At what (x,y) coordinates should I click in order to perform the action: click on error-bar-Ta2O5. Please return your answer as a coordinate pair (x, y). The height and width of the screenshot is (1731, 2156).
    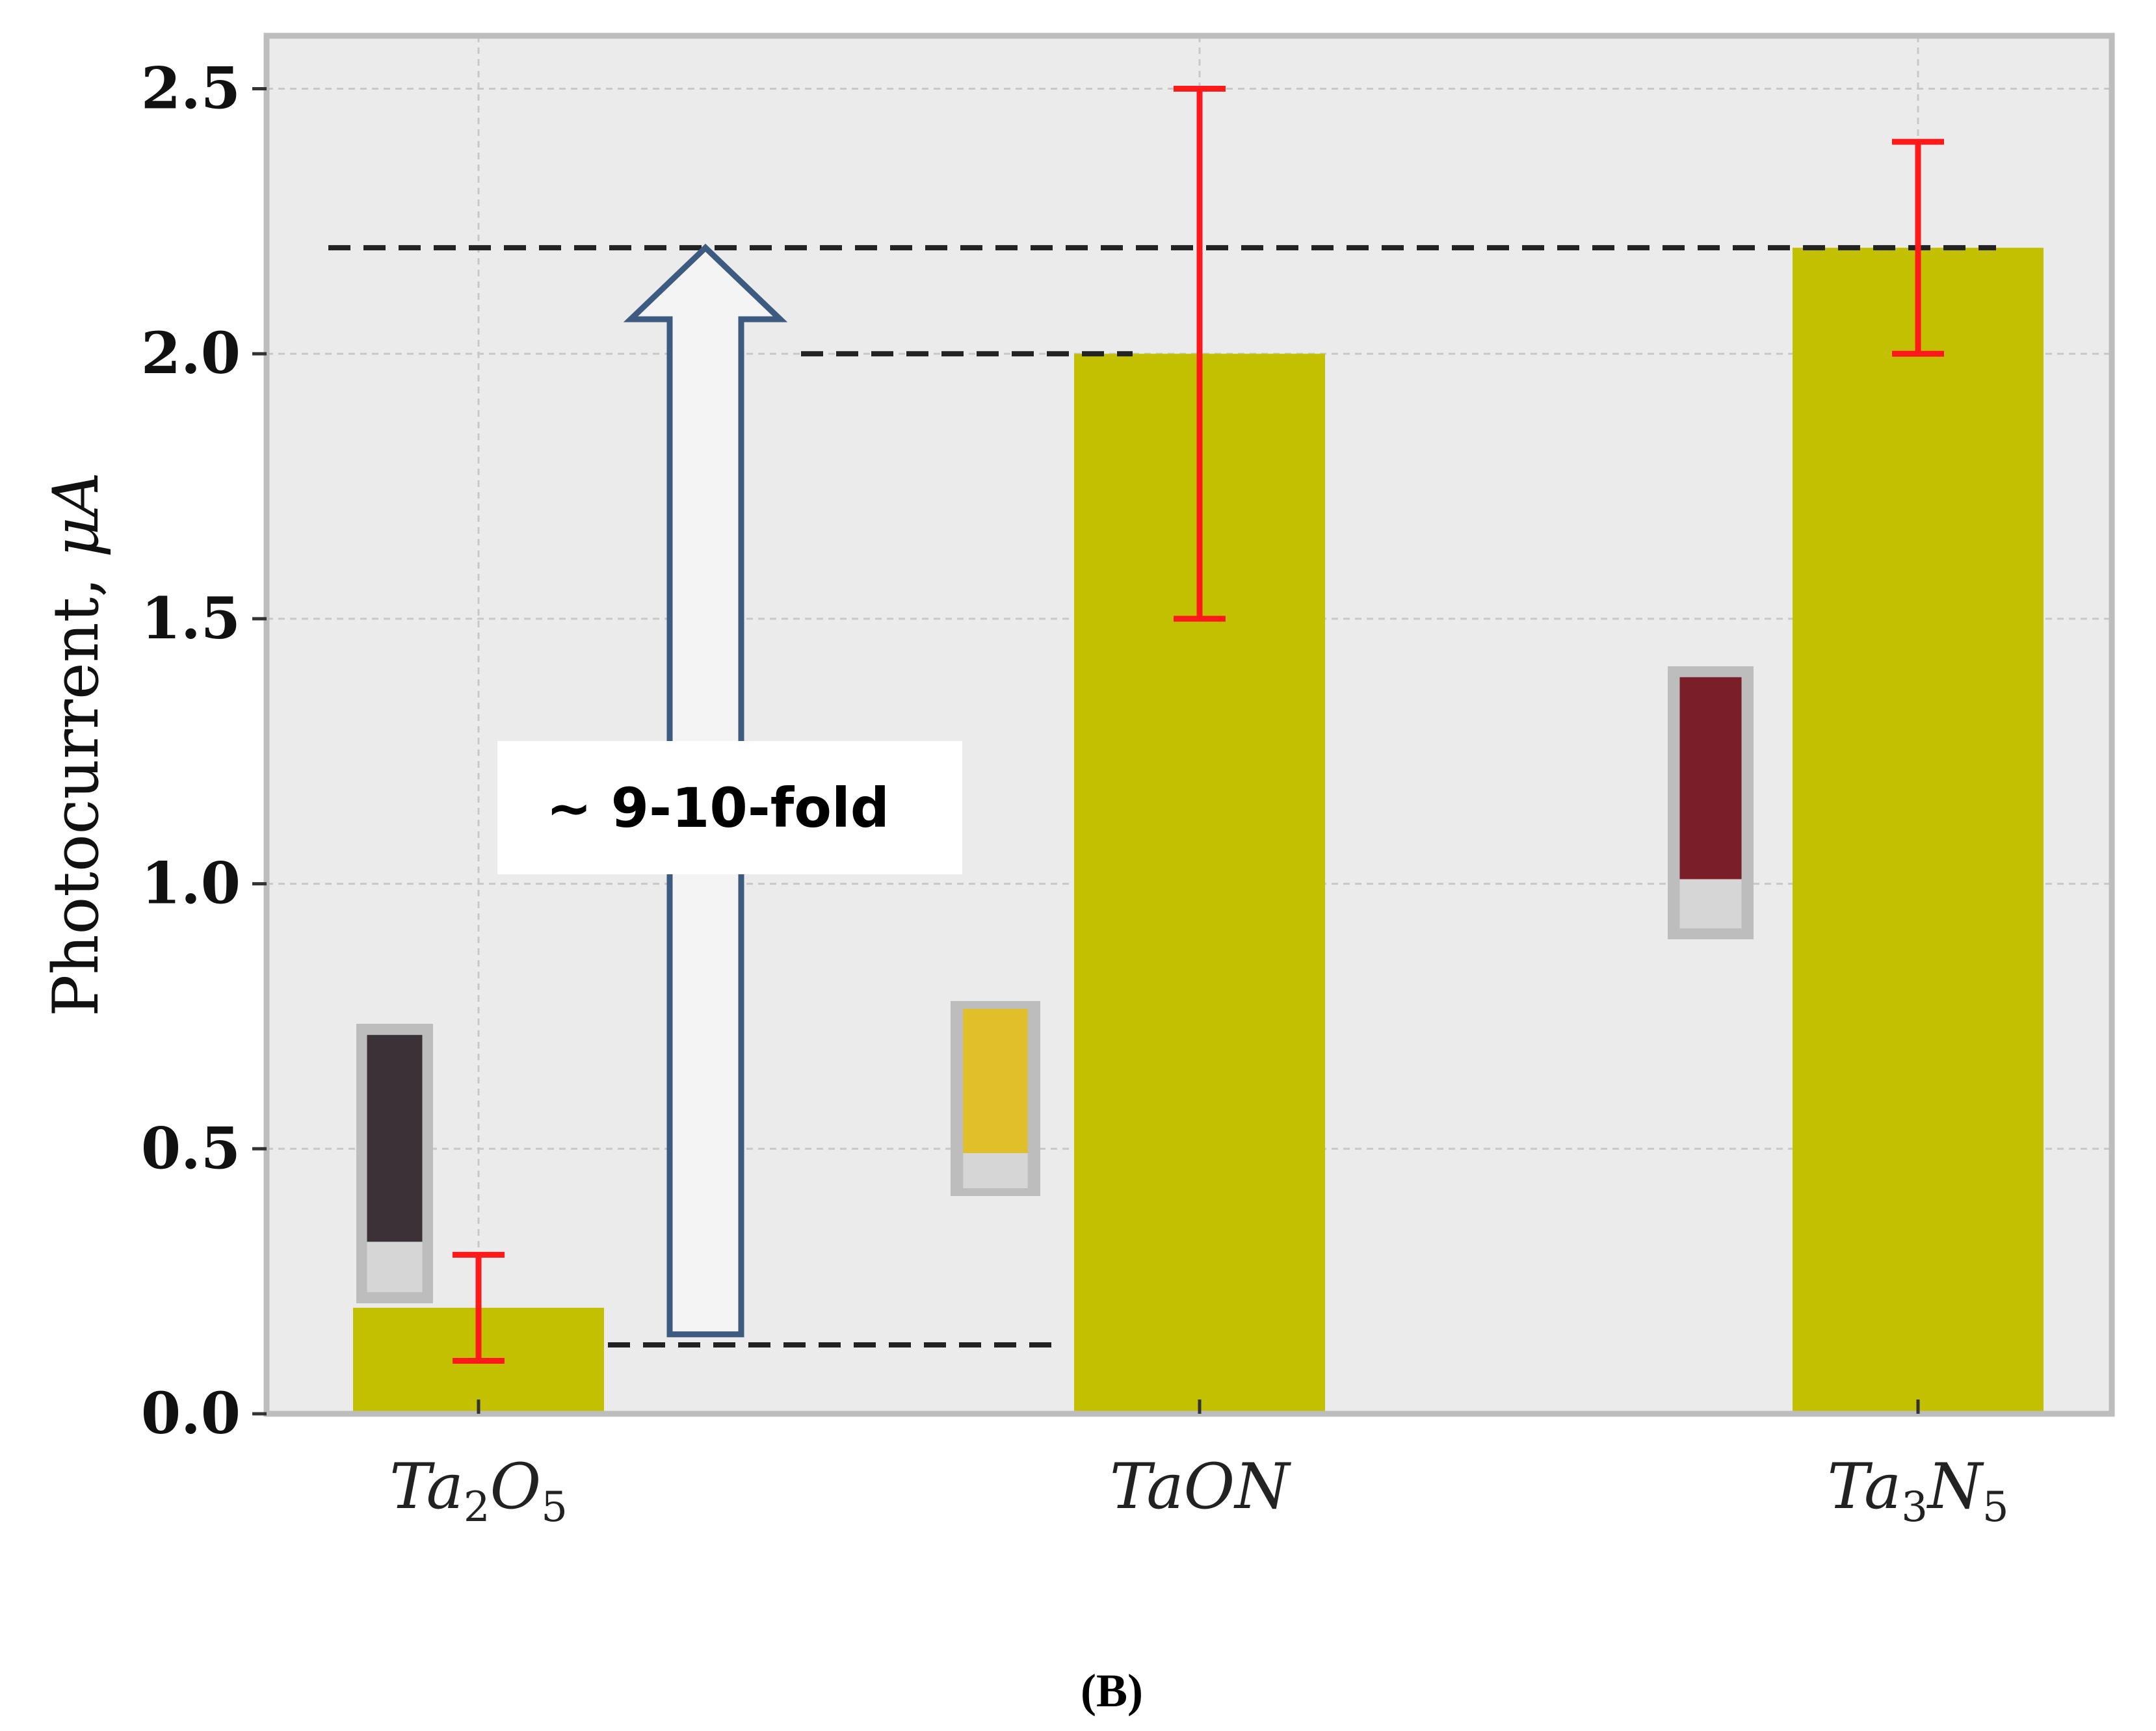
    Looking at the image, I should click on (479, 1307).